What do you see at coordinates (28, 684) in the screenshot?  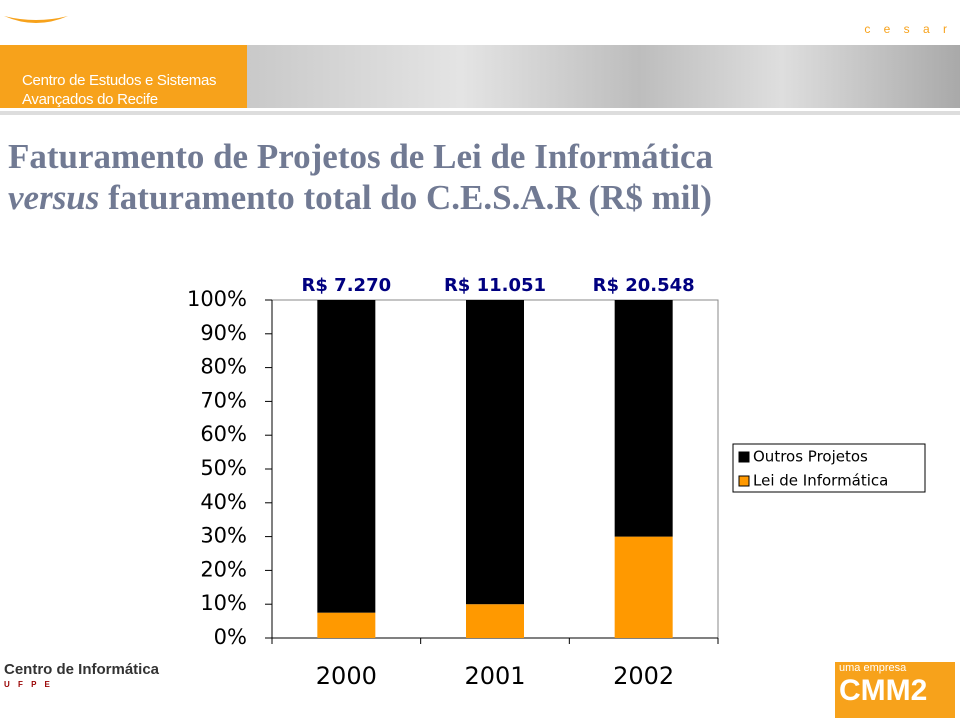 I see `footer-text: U F P E` at bounding box center [28, 684].